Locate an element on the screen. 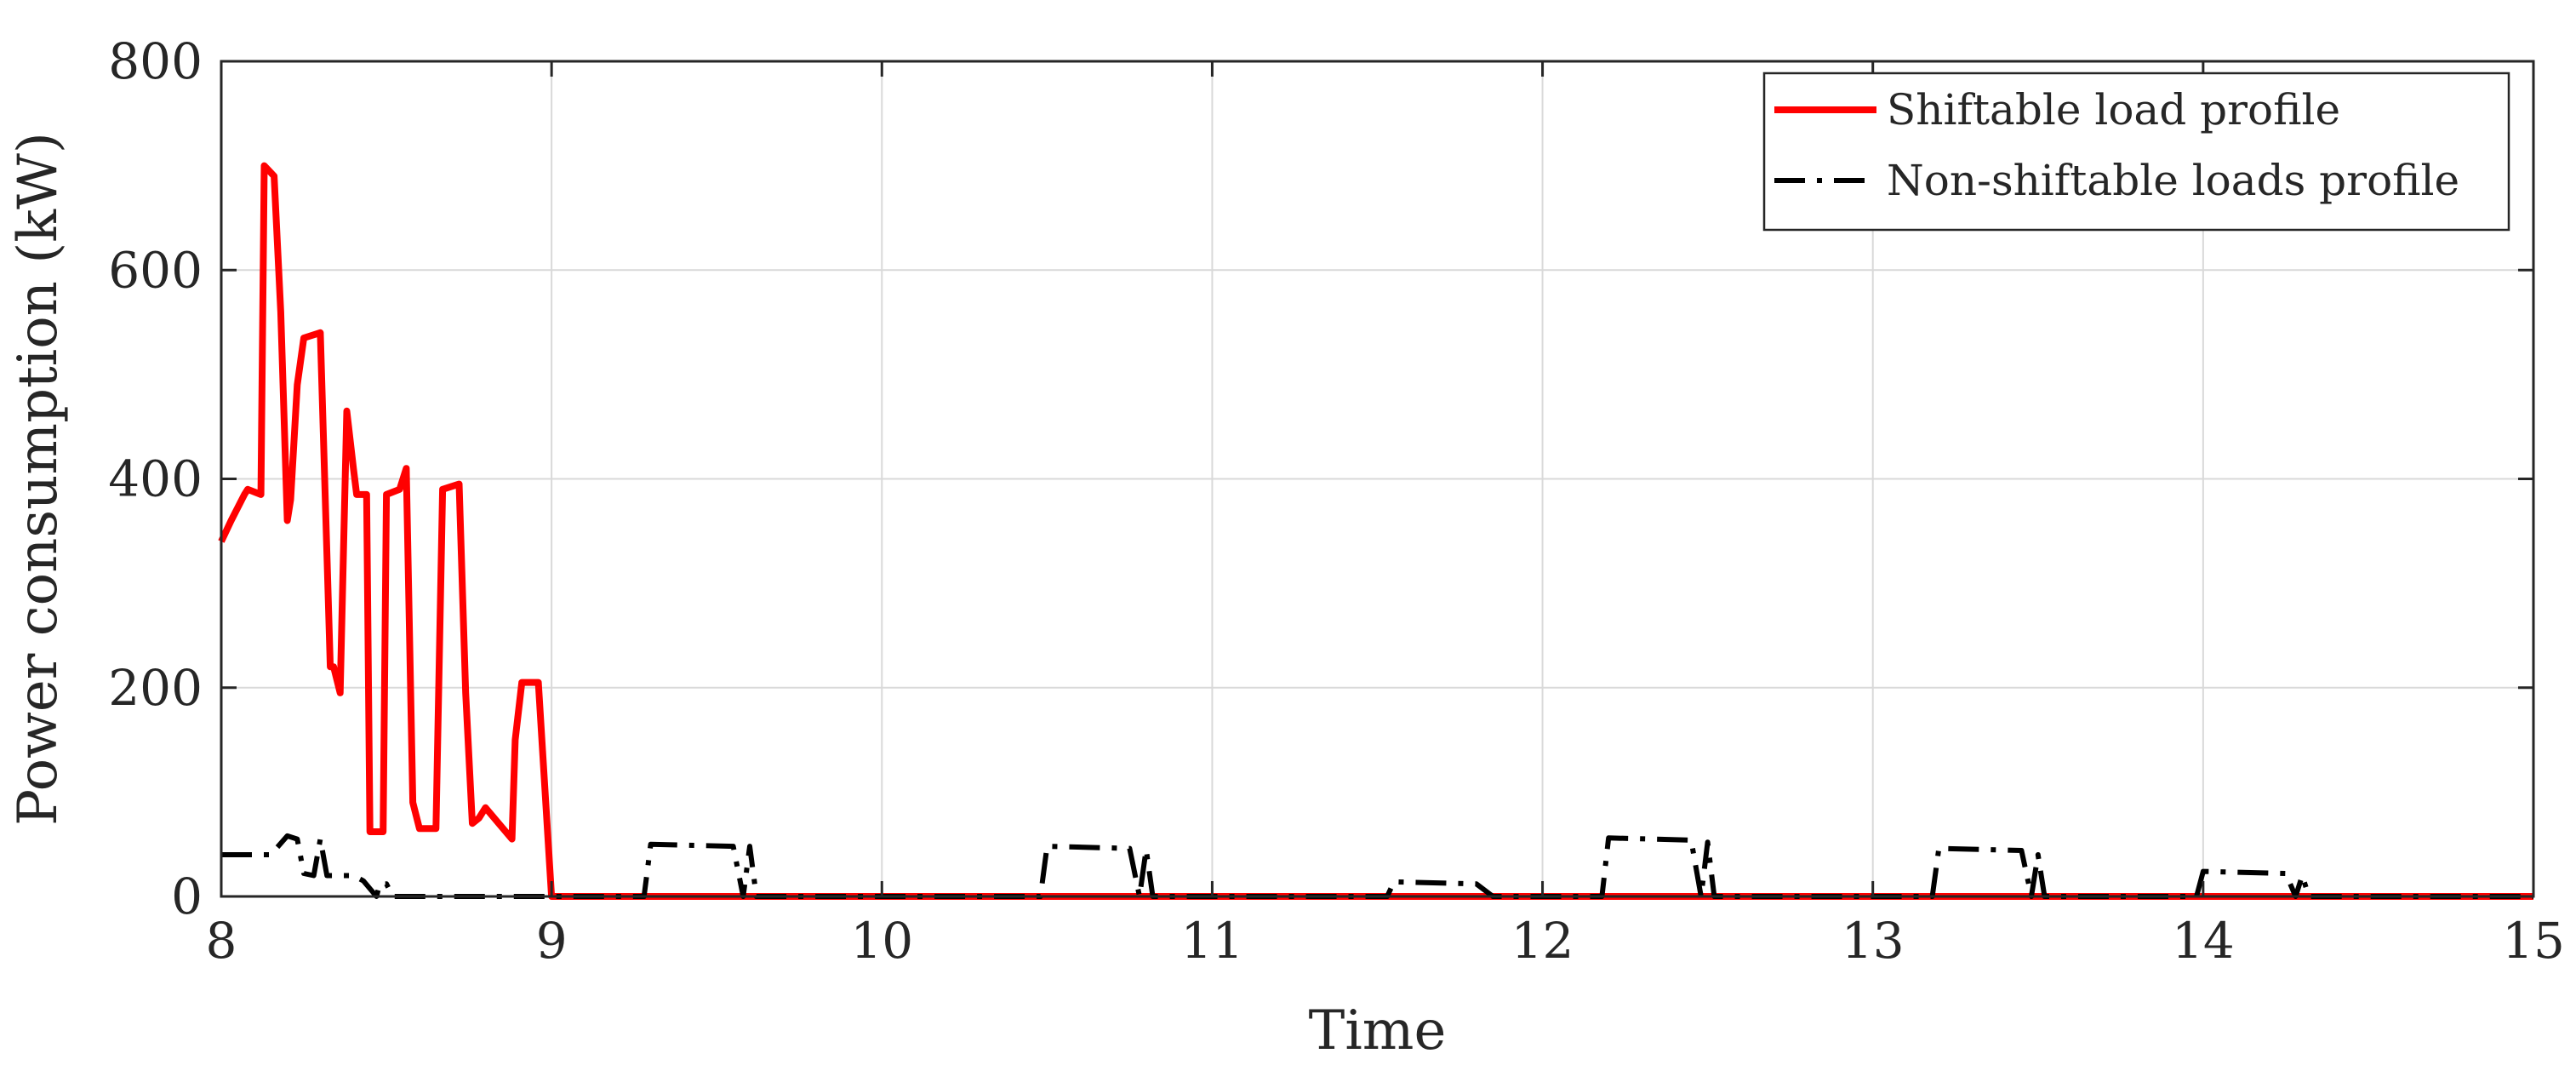 The image size is (2576, 1065). y-tick-label: 600 is located at coordinates (155, 270).